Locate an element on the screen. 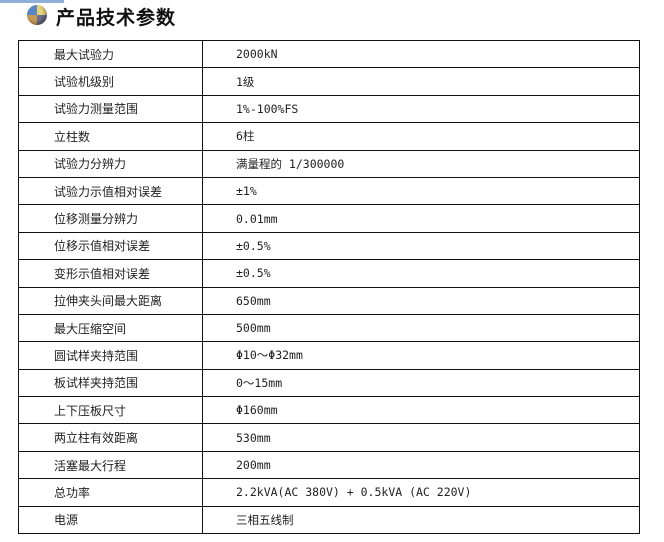  param-label: 上下压板尺寸 is located at coordinates (110, 410).